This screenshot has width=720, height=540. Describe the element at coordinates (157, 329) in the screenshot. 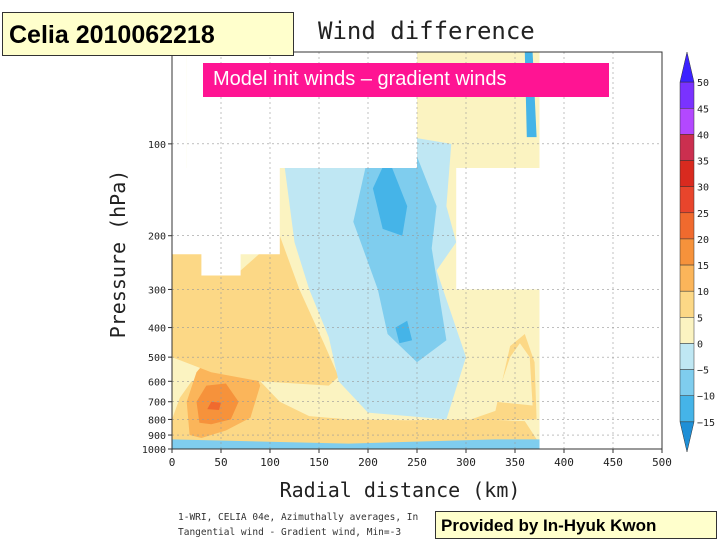

I see `y-tick-label: 400` at that location.